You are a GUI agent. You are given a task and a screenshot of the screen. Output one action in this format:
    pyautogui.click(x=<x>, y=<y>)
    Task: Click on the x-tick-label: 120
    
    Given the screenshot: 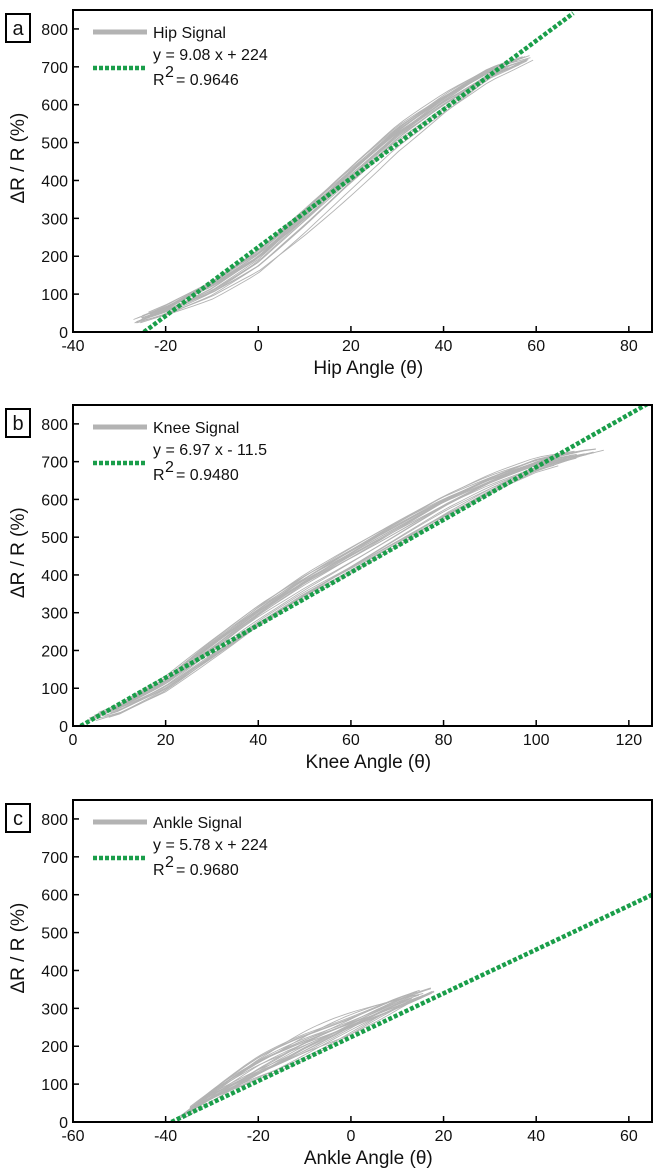 What is the action you would take?
    pyautogui.click(x=628, y=740)
    